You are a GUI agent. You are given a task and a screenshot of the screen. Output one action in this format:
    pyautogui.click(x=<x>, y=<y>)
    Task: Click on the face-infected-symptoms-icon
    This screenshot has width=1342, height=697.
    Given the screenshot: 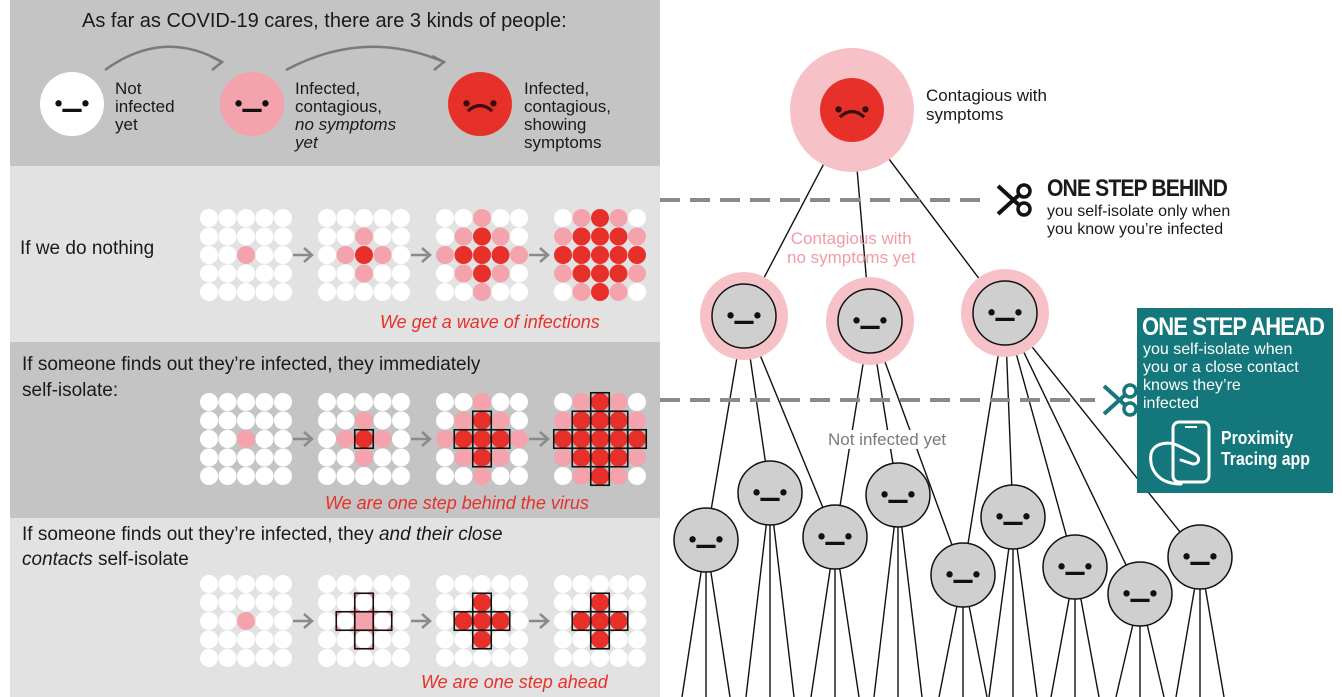 What is the action you would take?
    pyautogui.click(x=480, y=104)
    